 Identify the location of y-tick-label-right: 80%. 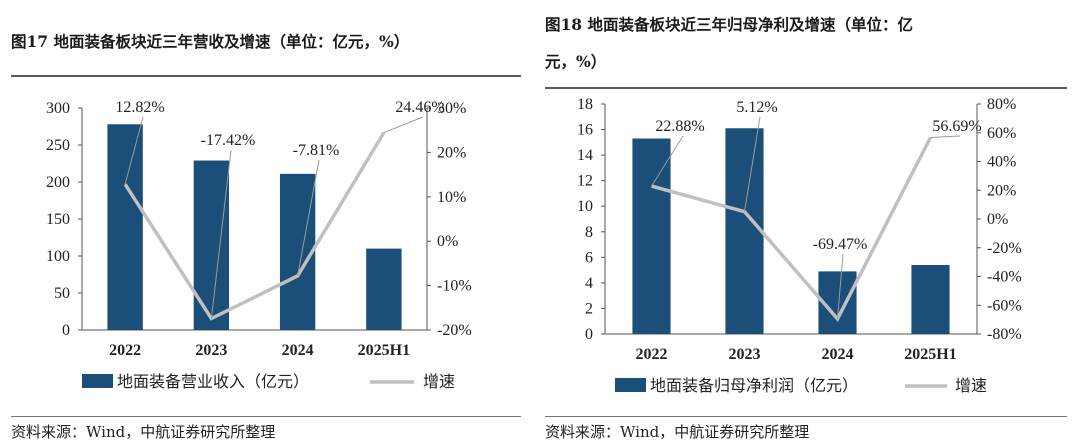
(1001, 104).